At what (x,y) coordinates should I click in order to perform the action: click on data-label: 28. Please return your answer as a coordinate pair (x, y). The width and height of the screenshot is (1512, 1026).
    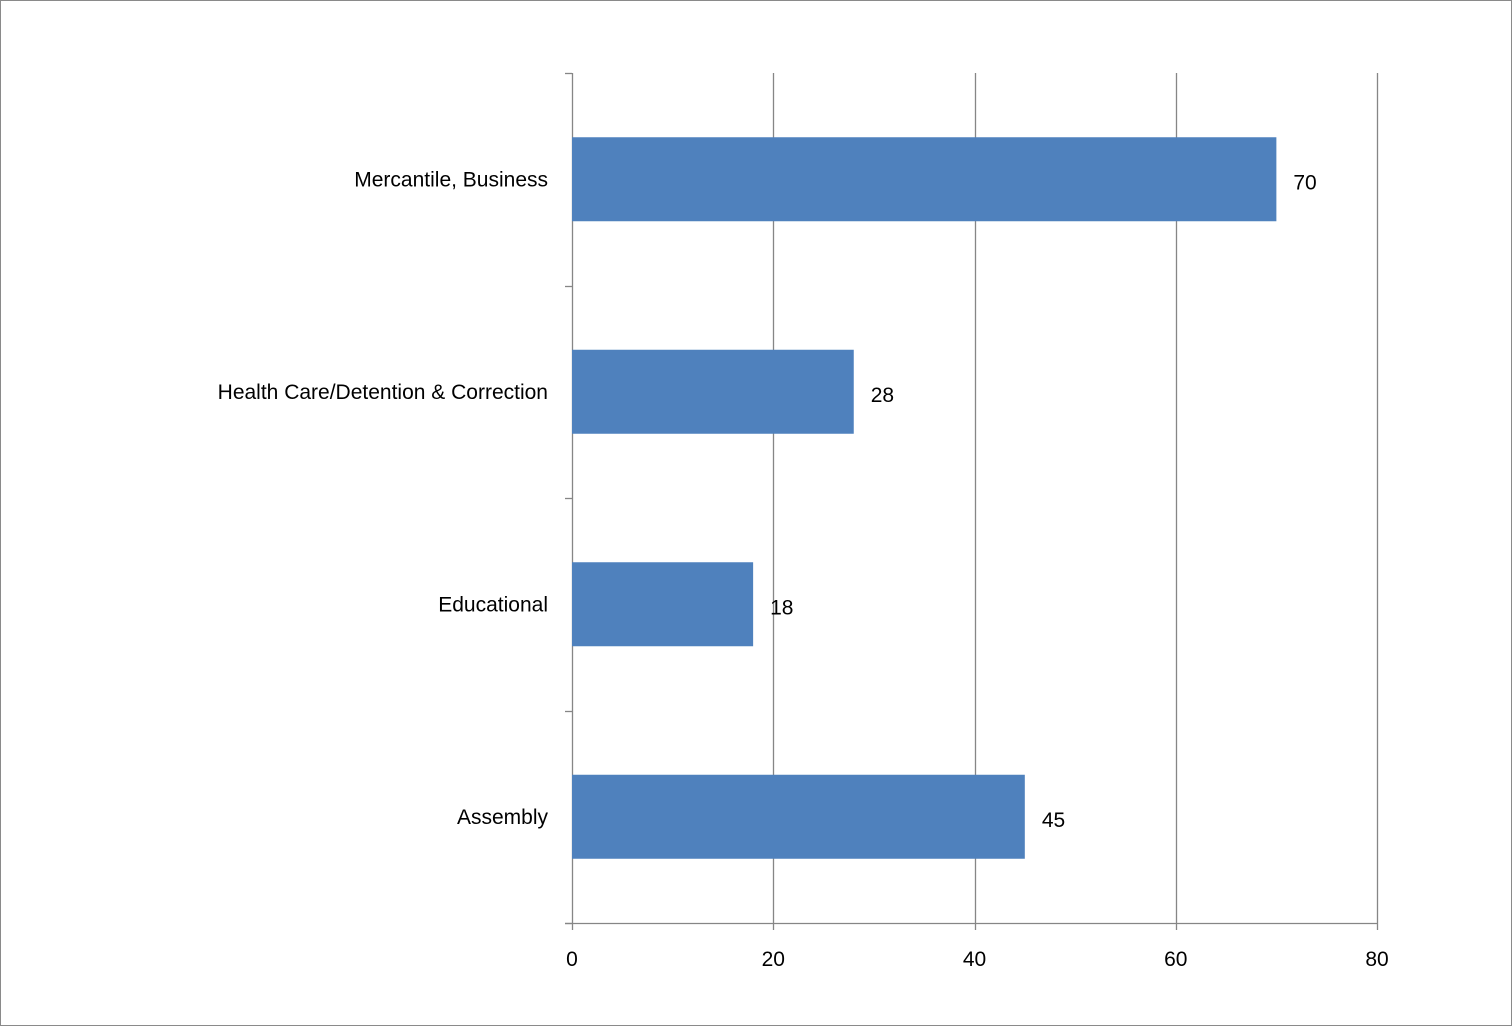
    Looking at the image, I should click on (882, 395).